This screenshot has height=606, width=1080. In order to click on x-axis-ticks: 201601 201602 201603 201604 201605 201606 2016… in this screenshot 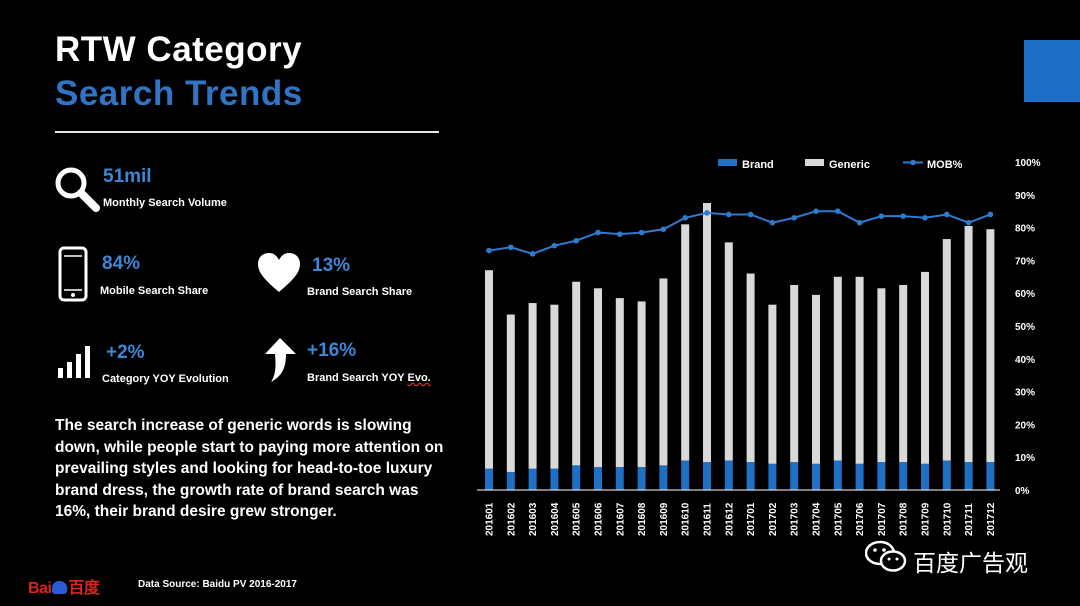, I will do `click(741, 519)`.